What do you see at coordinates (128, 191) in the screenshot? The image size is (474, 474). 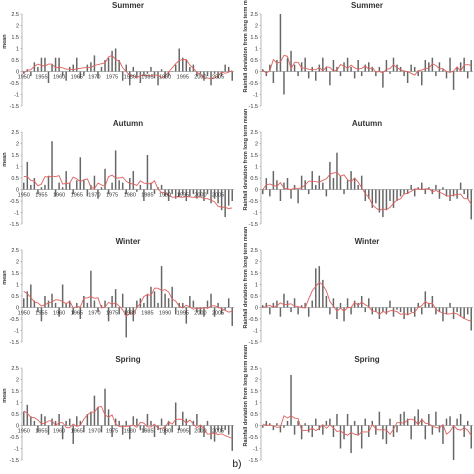 I see `moving-average-line` at bounding box center [128, 191].